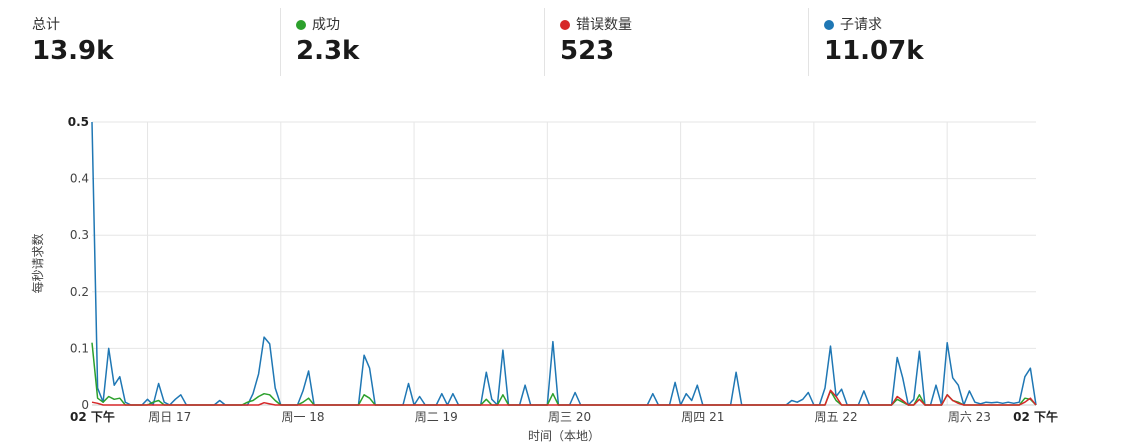 Image resolution: width=1128 pixels, height=446 pixels. What do you see at coordinates (326, 25) in the screenshot?
I see `stat-success-label: 成功` at bounding box center [326, 25].